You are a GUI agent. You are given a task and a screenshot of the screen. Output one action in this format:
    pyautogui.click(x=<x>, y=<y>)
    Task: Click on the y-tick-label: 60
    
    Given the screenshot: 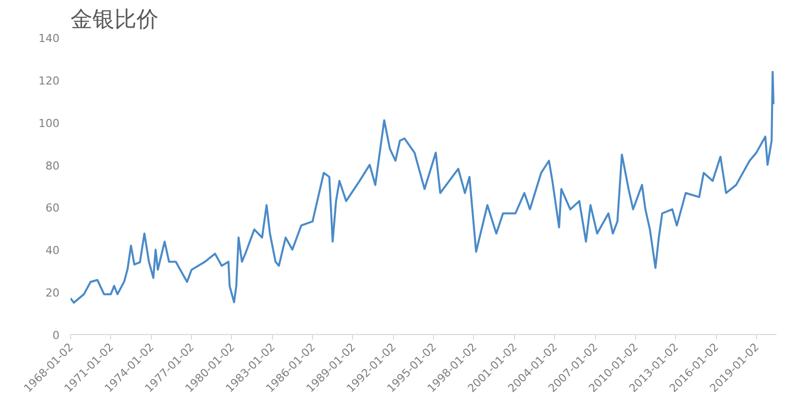 What is the action you would take?
    pyautogui.click(x=53, y=208)
    